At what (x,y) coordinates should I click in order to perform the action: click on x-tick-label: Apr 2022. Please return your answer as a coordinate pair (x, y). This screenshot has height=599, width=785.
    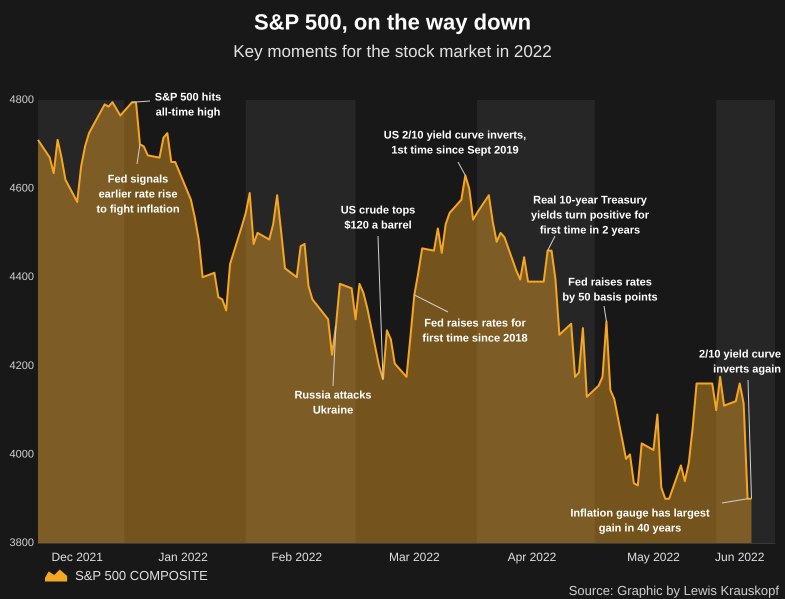
    Looking at the image, I should click on (532, 557).